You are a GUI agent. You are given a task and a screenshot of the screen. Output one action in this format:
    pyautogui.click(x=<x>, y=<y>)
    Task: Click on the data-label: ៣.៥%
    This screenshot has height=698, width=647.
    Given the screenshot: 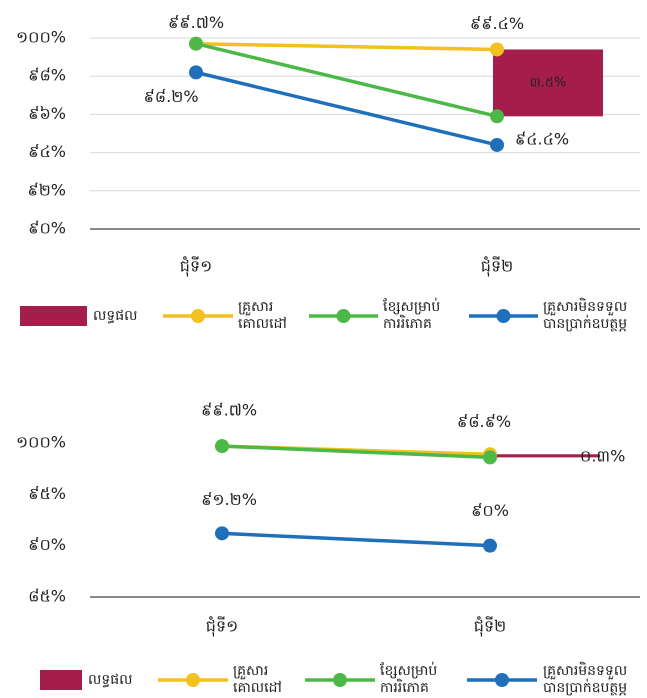 What is the action you would take?
    pyautogui.click(x=548, y=82)
    